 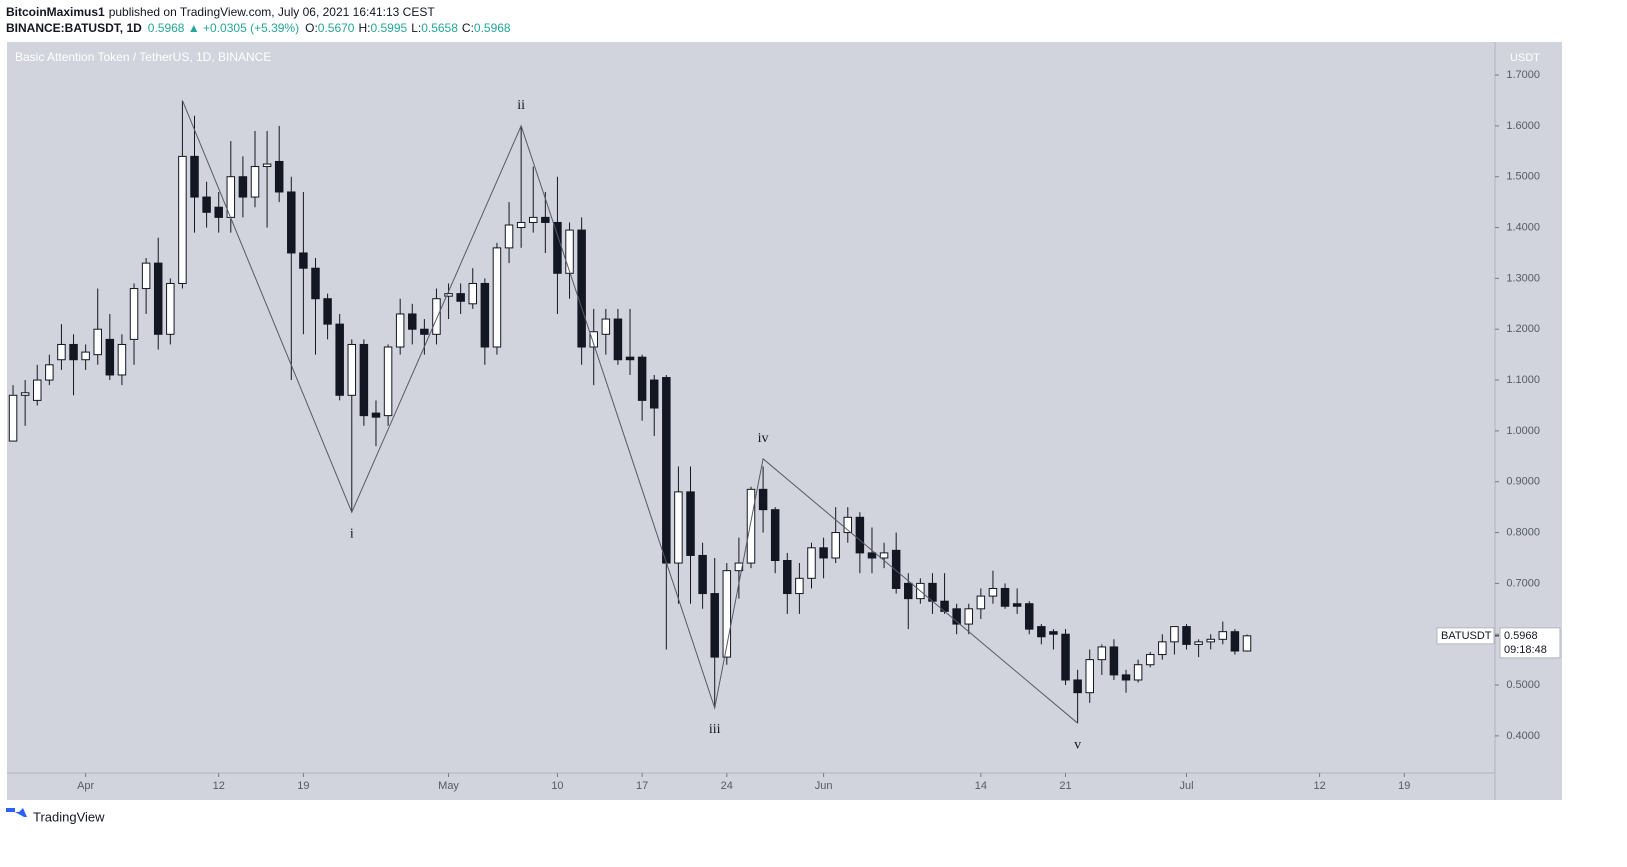 I want to click on y-tick-label: 1.4000, so click(x=1523, y=227).